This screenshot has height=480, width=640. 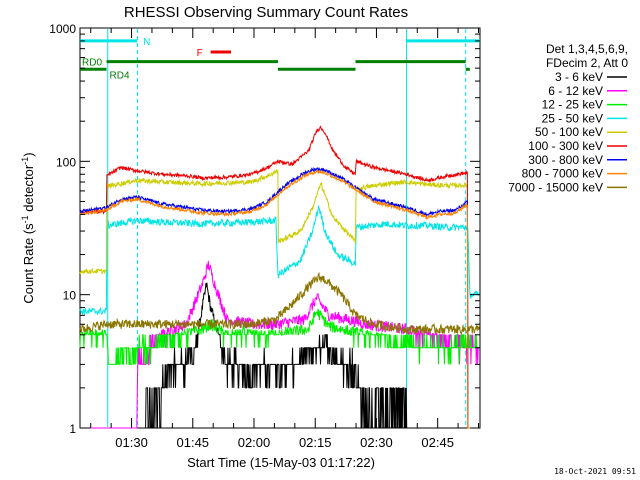 I want to click on chart-title: RHESSI Observing Summary Count Rates, so click(x=266, y=12).